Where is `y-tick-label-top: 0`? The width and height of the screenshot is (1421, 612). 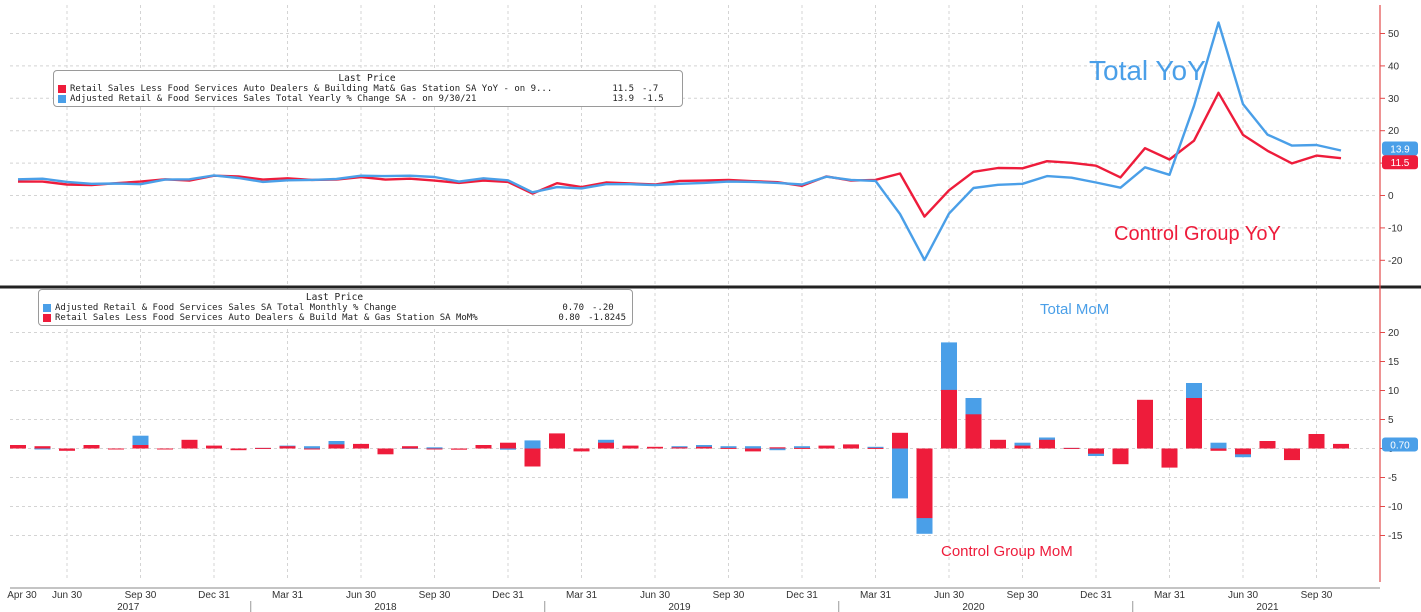 y-tick-label-top: 0 is located at coordinates (1391, 196).